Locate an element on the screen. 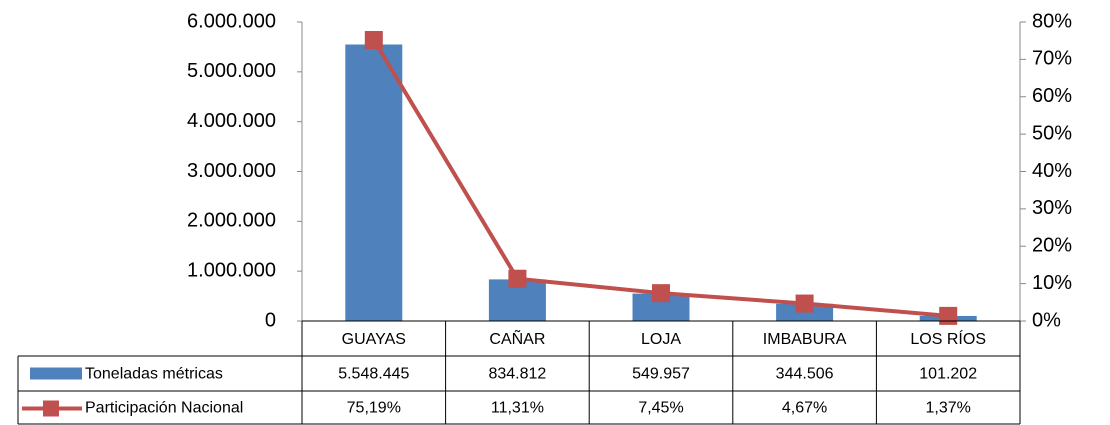 Image resolution: width=1110 pixels, height=425 pixels. x-tick-label: CAÑAR is located at coordinates (517, 338).